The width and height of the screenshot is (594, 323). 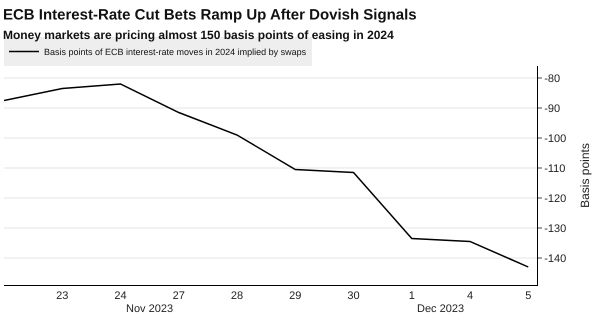 What do you see at coordinates (209, 15) in the screenshot?
I see `chart-title: ECB Interest-Rate Cut Bets Ramp Up After Dovish Signals` at bounding box center [209, 15].